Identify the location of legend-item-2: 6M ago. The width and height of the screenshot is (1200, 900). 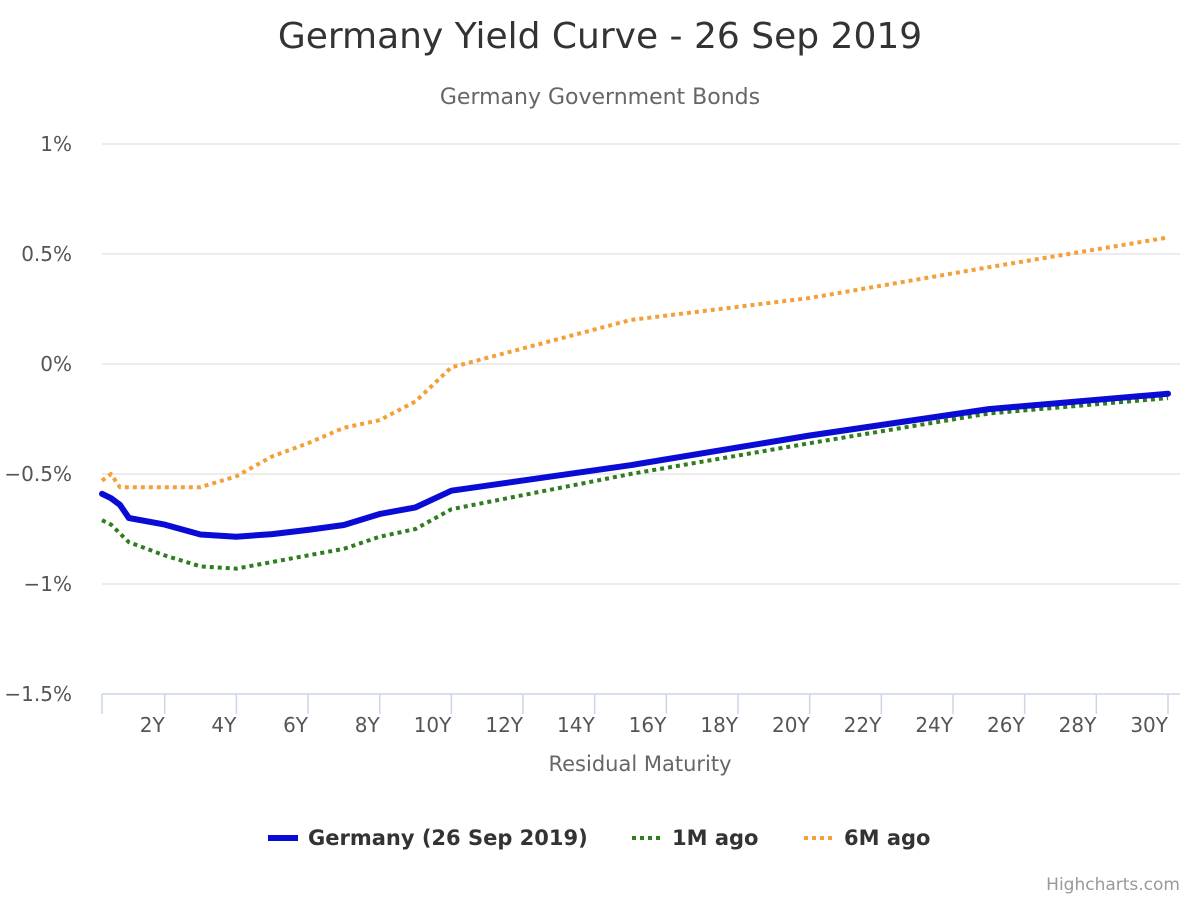
(867, 838).